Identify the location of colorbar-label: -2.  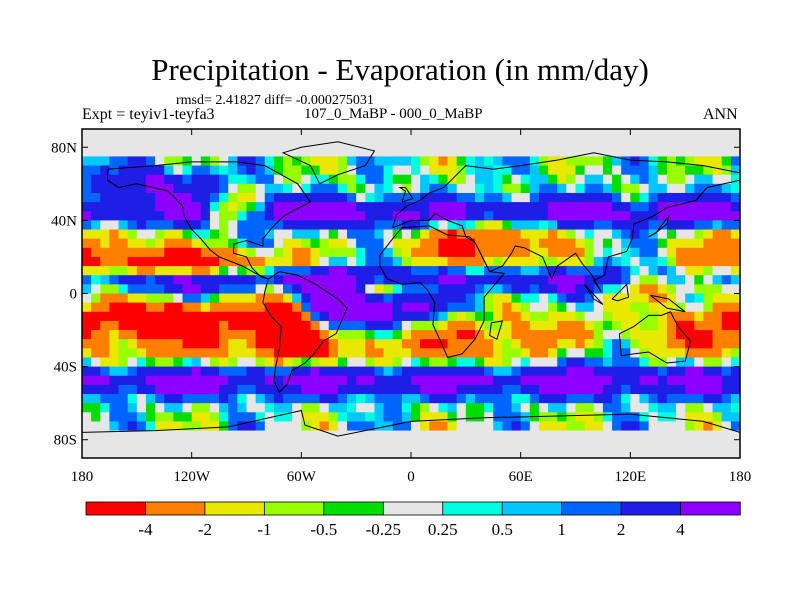
(205, 529).